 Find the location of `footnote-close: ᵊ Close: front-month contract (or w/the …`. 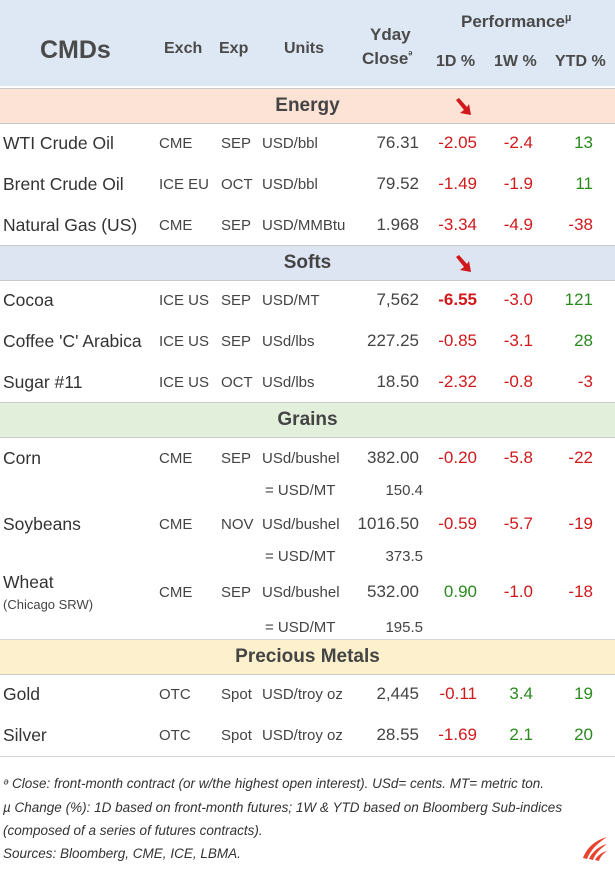

footnote-close: ᵊ Close: front-month contract (or w/the … is located at coordinates (273, 783).